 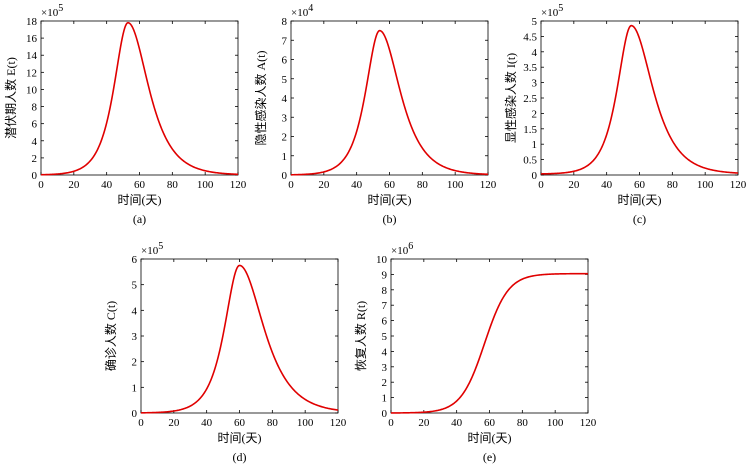 What do you see at coordinates (489, 457) in the screenshot?
I see `panel-caption: (e)` at bounding box center [489, 457].